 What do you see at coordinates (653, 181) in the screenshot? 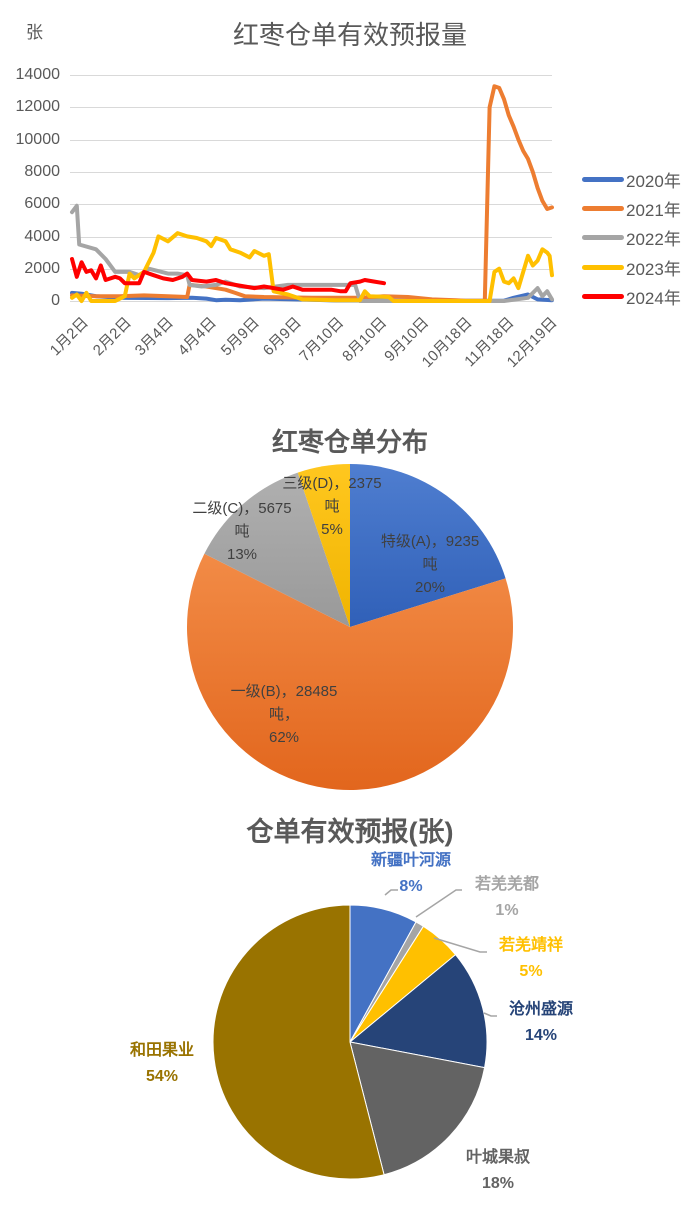
I see `legend-label: 2020年` at bounding box center [653, 181].